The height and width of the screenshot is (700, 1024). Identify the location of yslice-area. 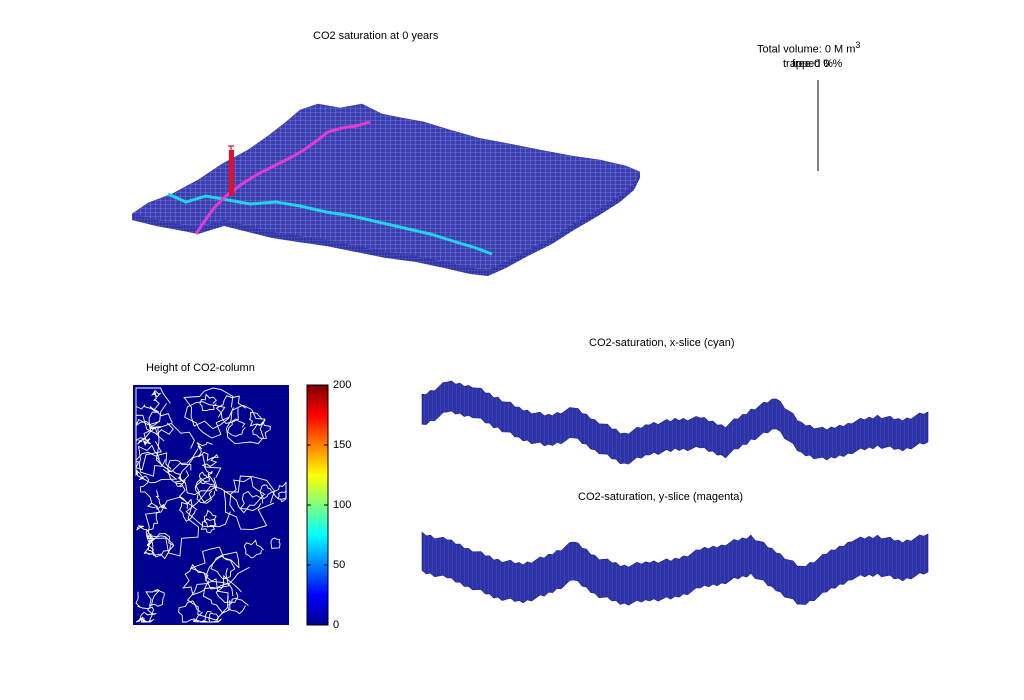
(675, 568).